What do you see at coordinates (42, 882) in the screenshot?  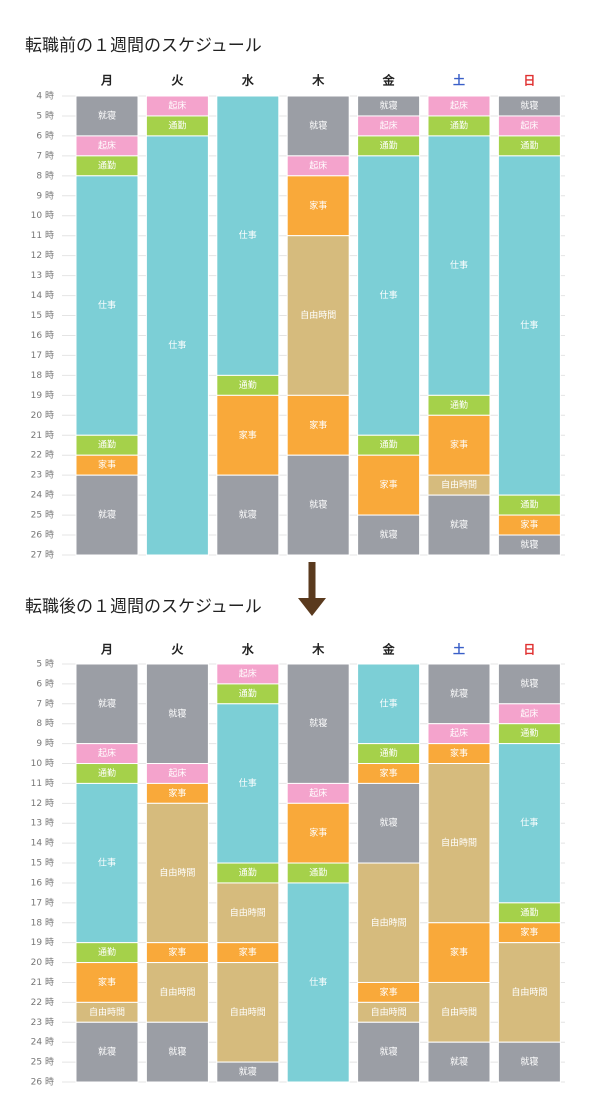 I see `y-tick-label: 16 時` at bounding box center [42, 882].